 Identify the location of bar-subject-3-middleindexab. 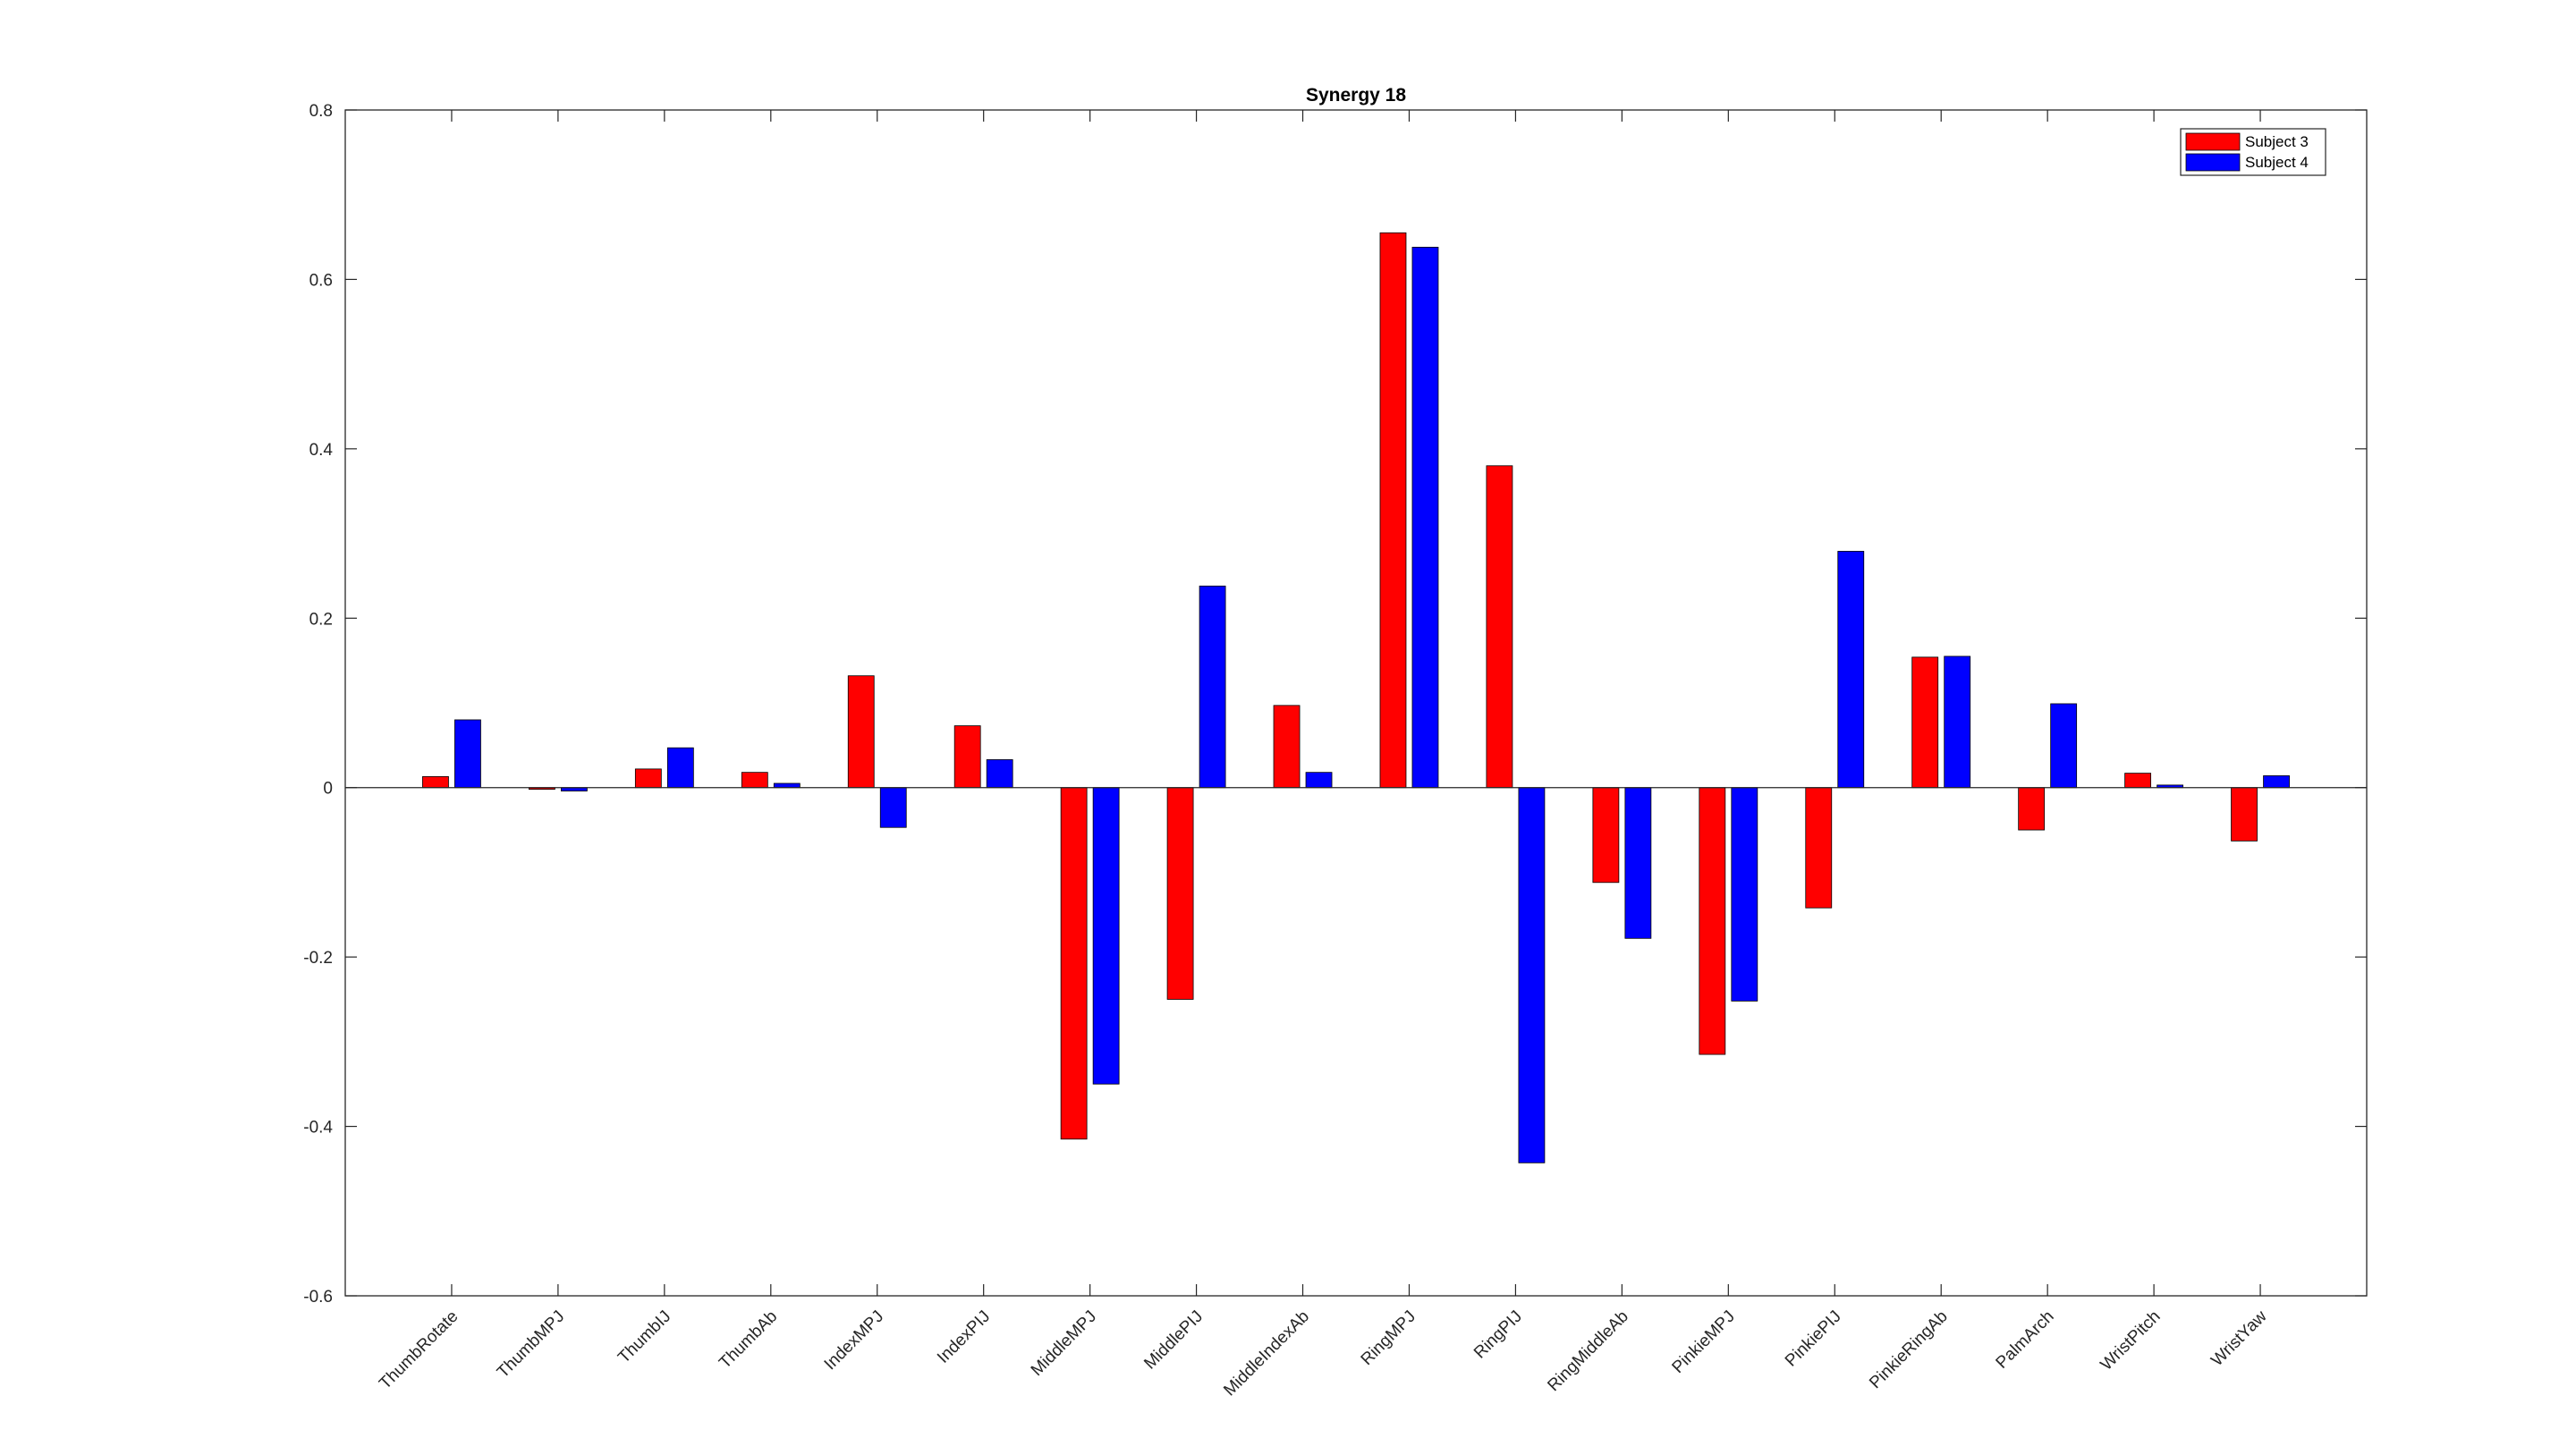
(1287, 747).